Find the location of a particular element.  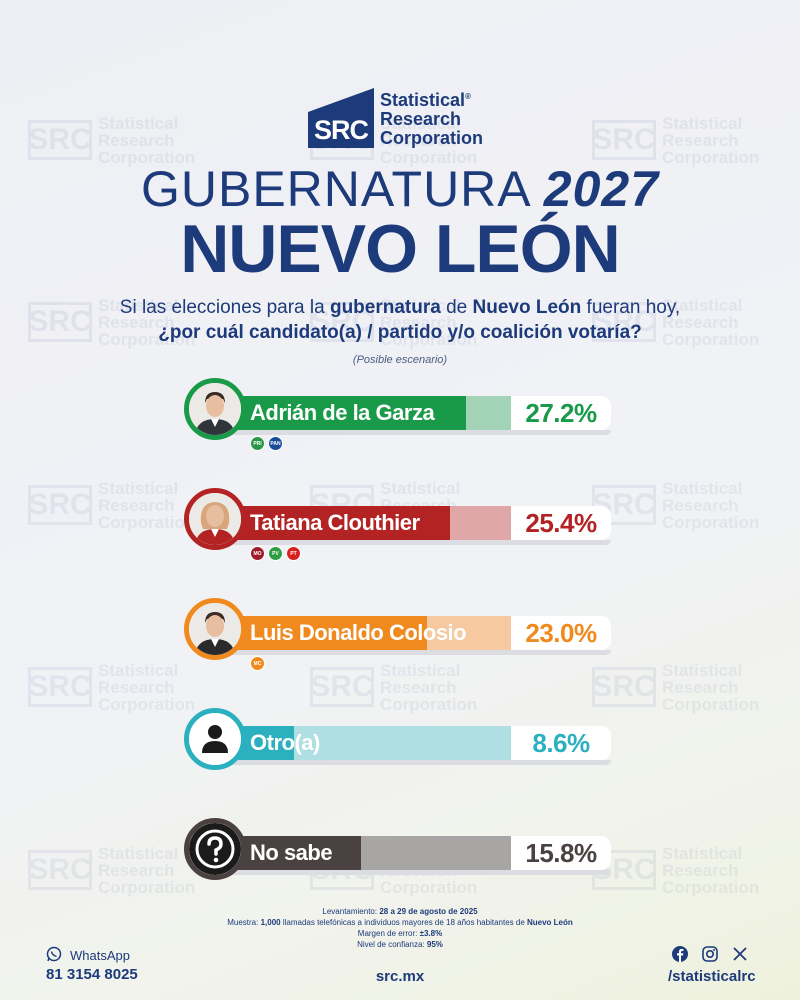

chart-row: Luis Donaldo Colosio 23.0% MC is located at coordinates (399, 634).